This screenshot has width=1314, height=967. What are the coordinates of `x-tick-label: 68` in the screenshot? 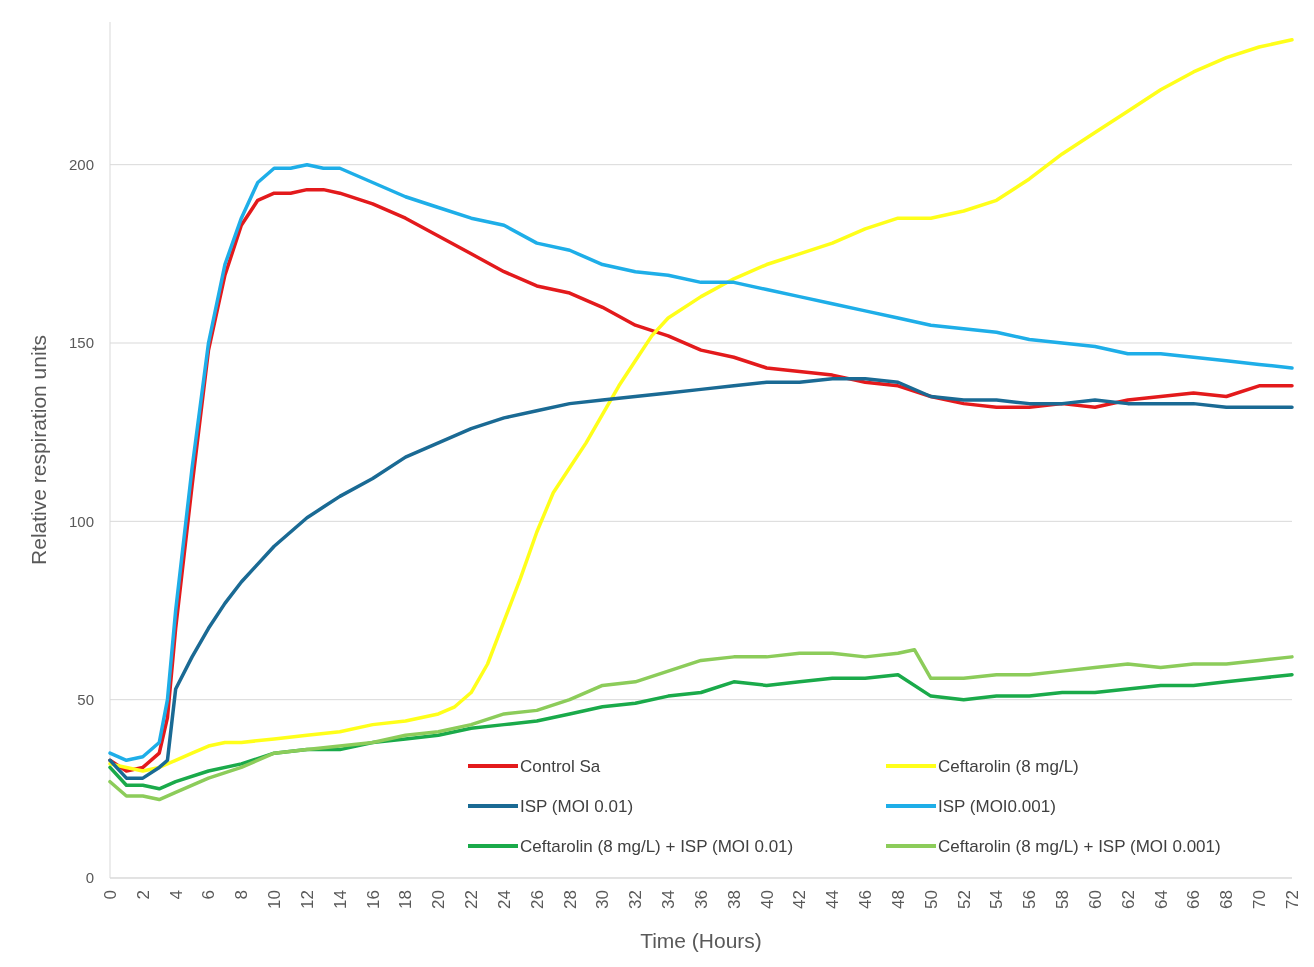 It's located at (1227, 899).